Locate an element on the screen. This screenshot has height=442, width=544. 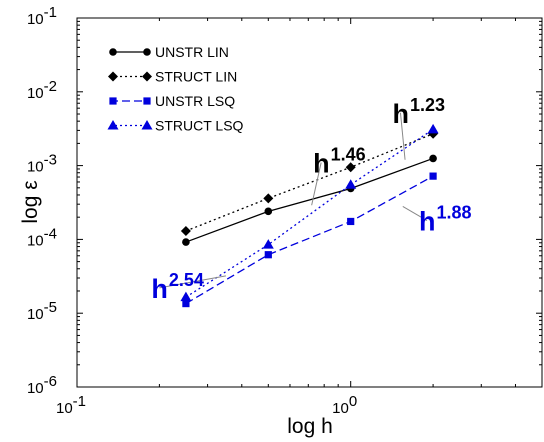
legend-entry: UNSTR LIN is located at coordinates (169, 52).